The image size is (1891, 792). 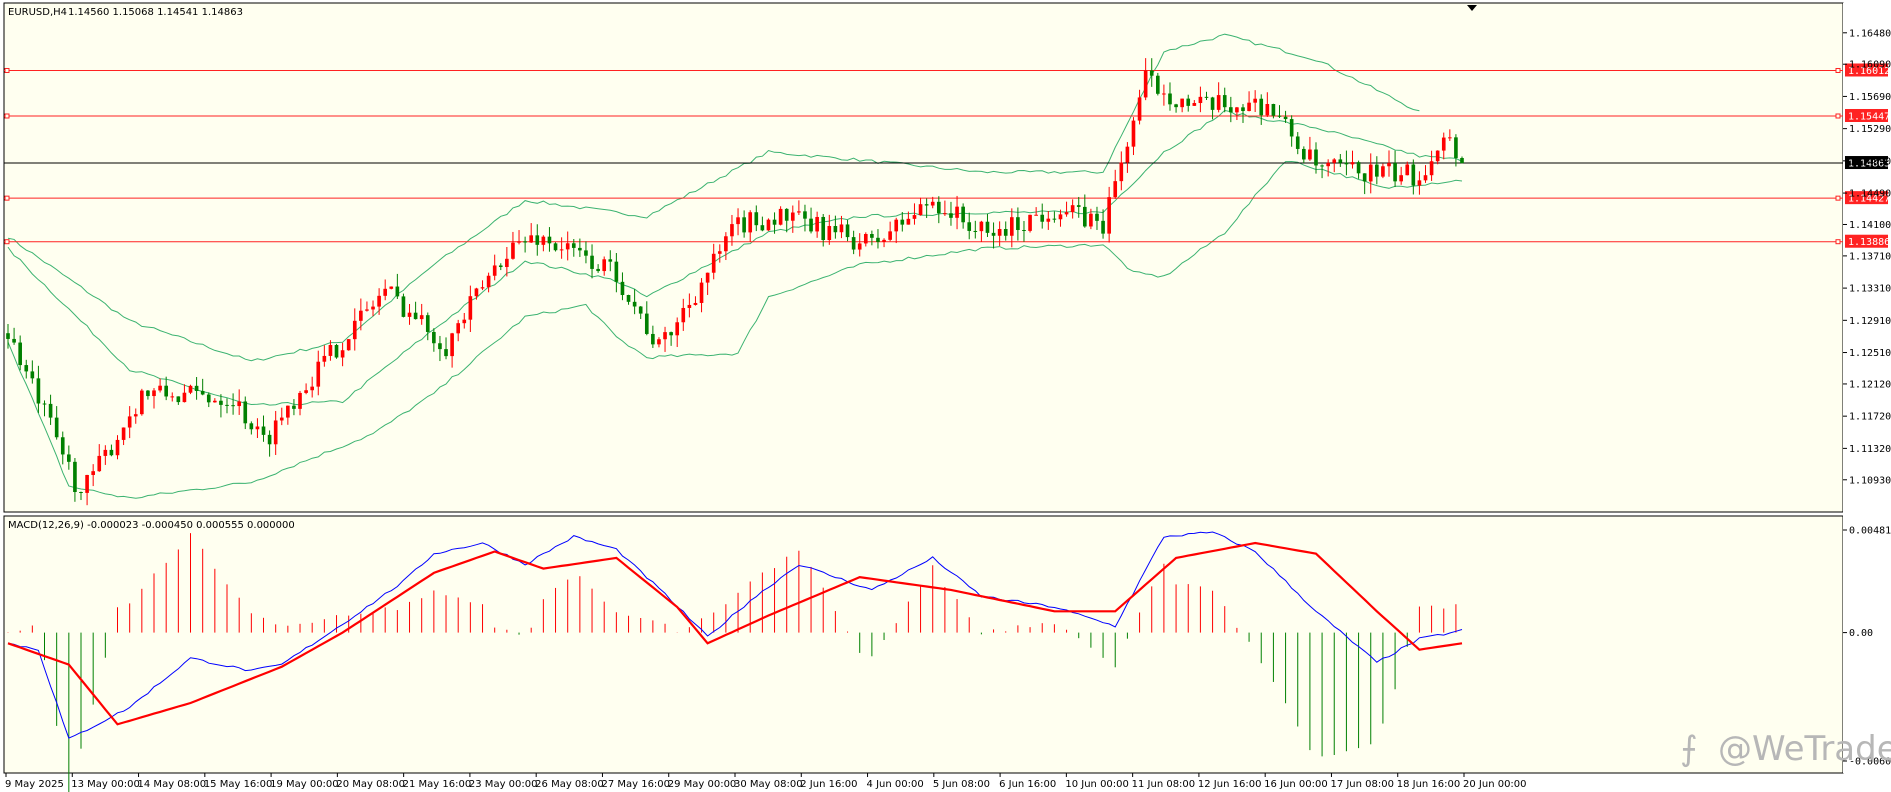 I want to click on price-tick-label: 1.14490, so click(x=1870, y=194).